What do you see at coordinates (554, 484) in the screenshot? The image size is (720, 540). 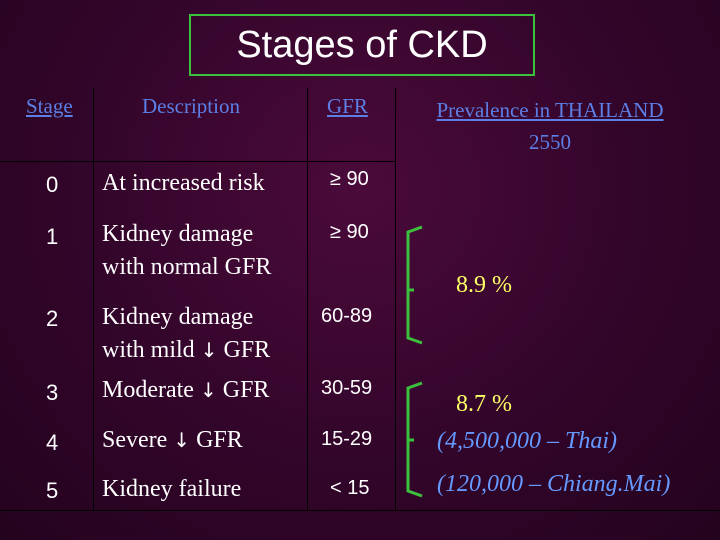 I see `prevalence-chiangmai: (120,000 – Chiang.Mai)` at bounding box center [554, 484].